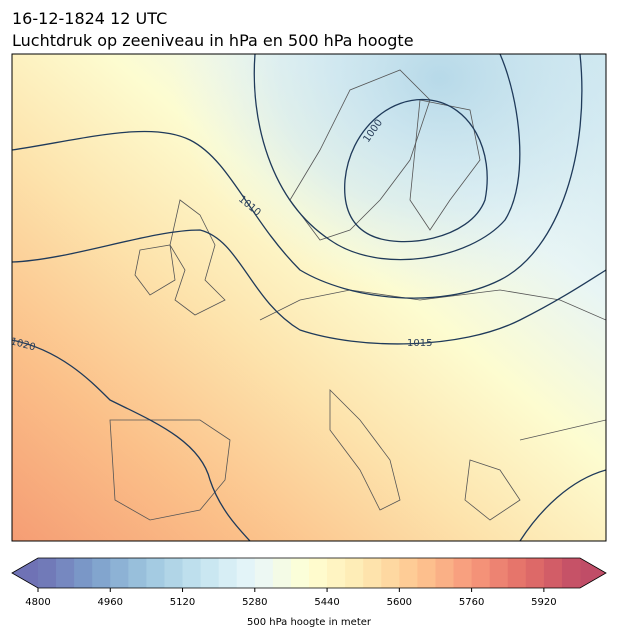 Image resolution: width=618 pixels, height=639 pixels. What do you see at coordinates (254, 602) in the screenshot?
I see `colorbar-tick-label: 5280` at bounding box center [254, 602].